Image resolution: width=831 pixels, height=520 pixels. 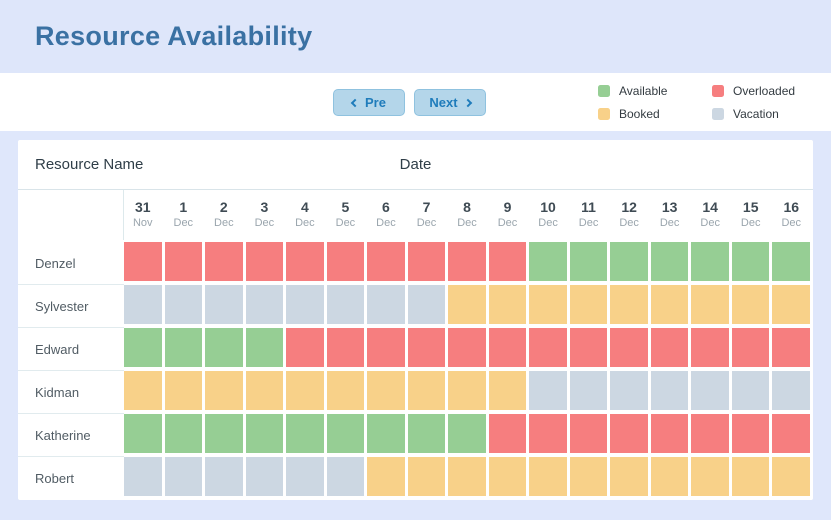 What do you see at coordinates (369, 102) in the screenshot?
I see `prev-button: Pre` at bounding box center [369, 102].